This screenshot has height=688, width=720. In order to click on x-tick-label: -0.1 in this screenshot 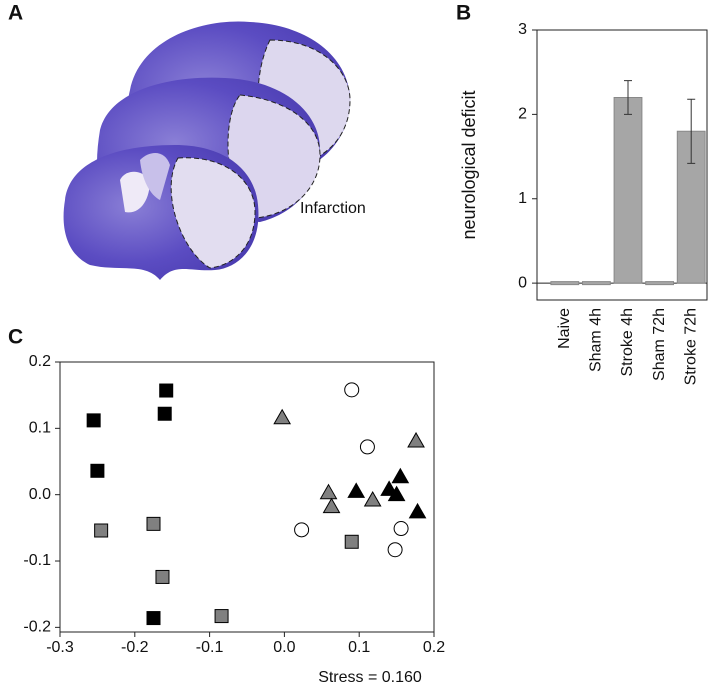, I will do `click(210, 647)`.